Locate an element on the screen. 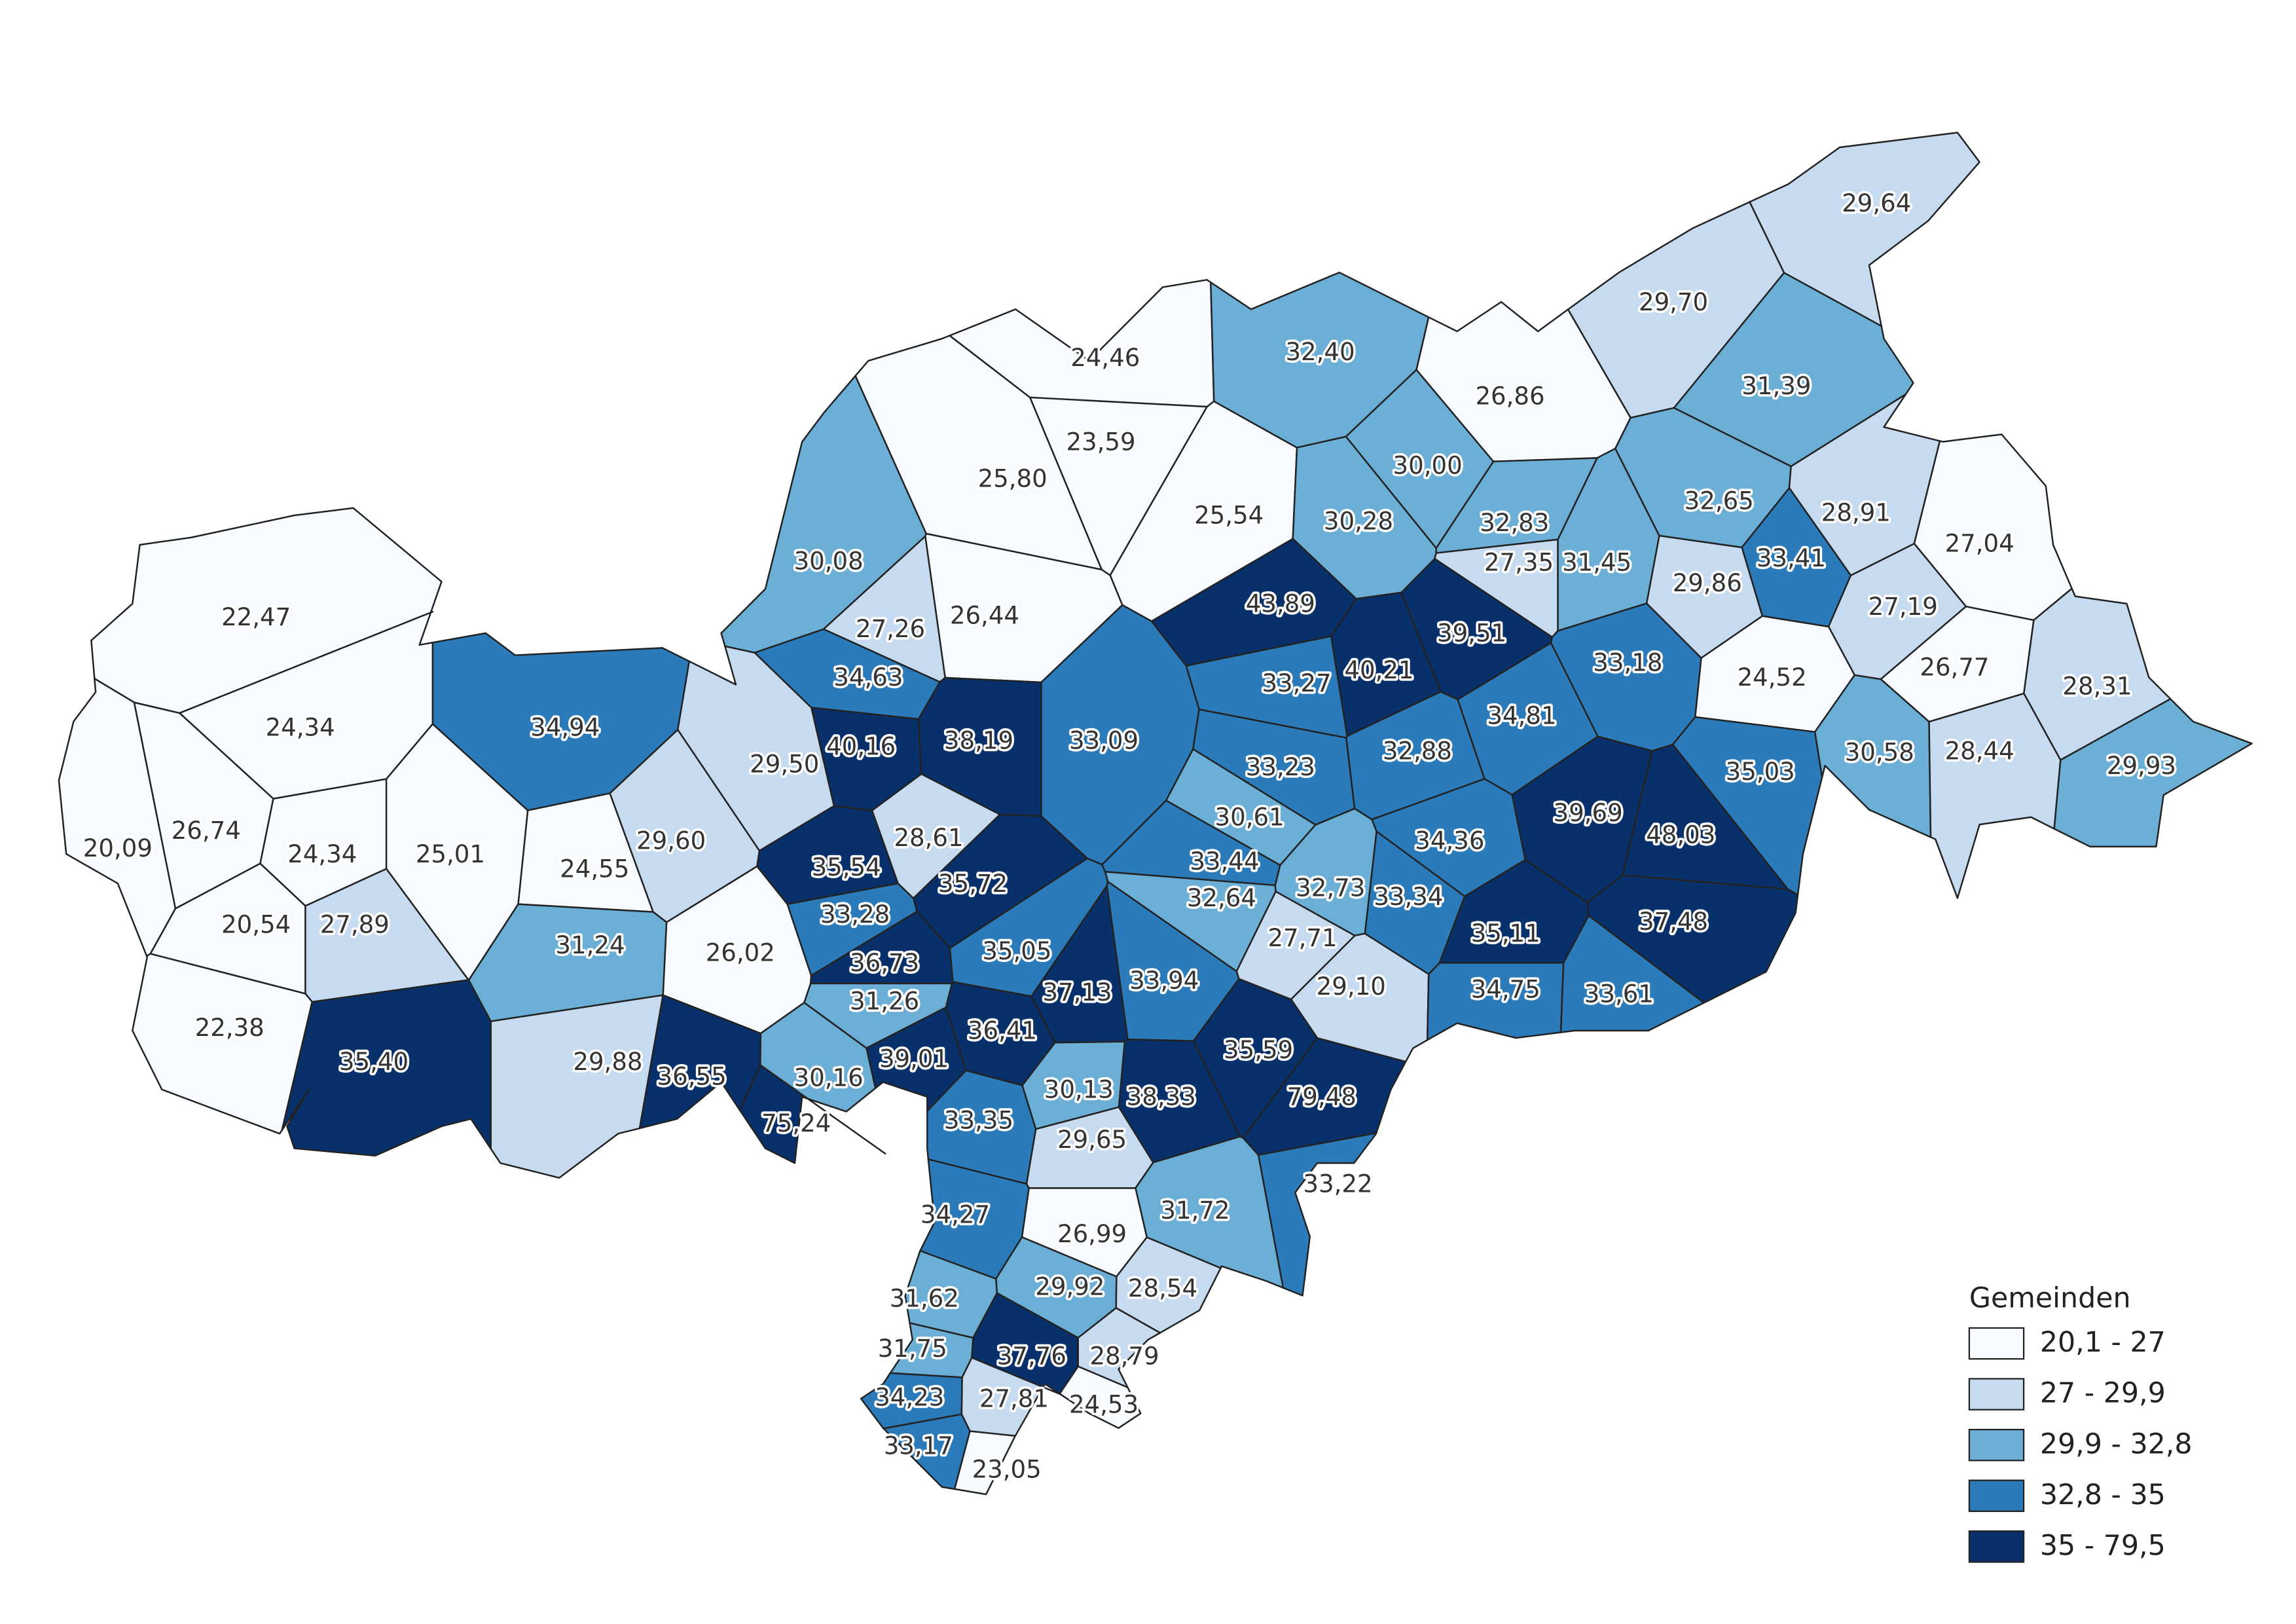 The height and width of the screenshot is (1624, 2296). municipality-value-label: 28,79 is located at coordinates (1124, 1356).